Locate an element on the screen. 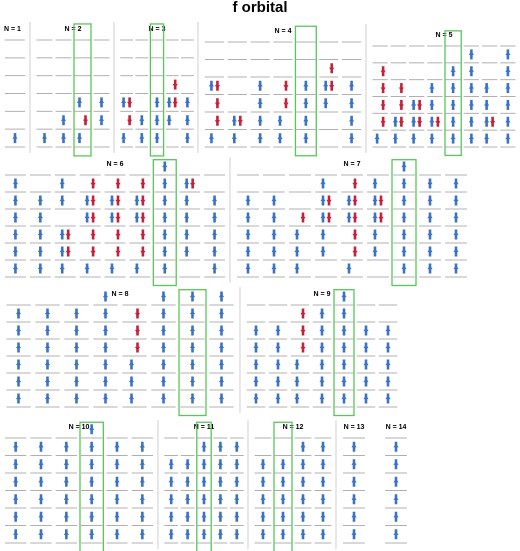 The image size is (520, 551). panel-13: N = 13 is located at coordinates (354, 484).